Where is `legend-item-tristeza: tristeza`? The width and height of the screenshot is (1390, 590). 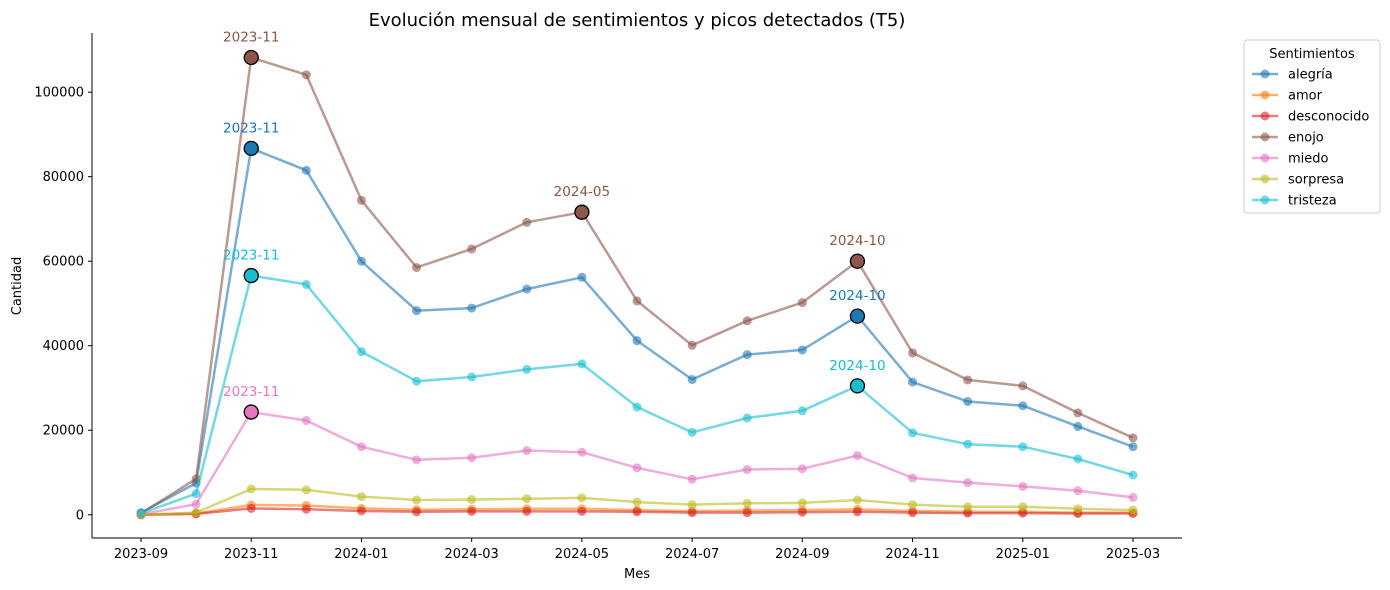 legend-item-tristeza: tristeza is located at coordinates (1294, 201).